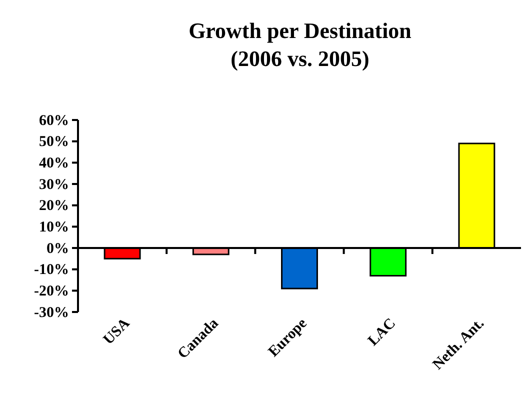 Image resolution: width=527 pixels, height=407 pixels. Describe the element at coordinates (51, 270) in the screenshot. I see `y-tick-label: -10%` at that location.